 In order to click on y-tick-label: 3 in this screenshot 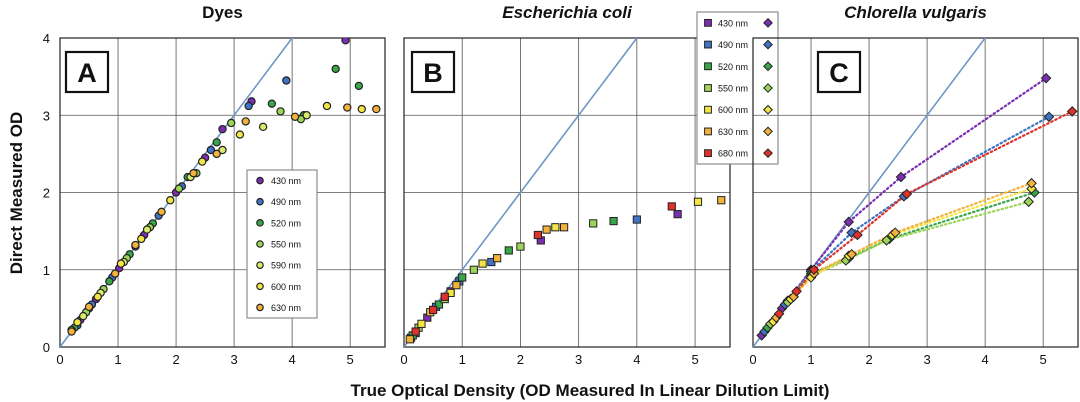, I will do `click(46, 115)`.